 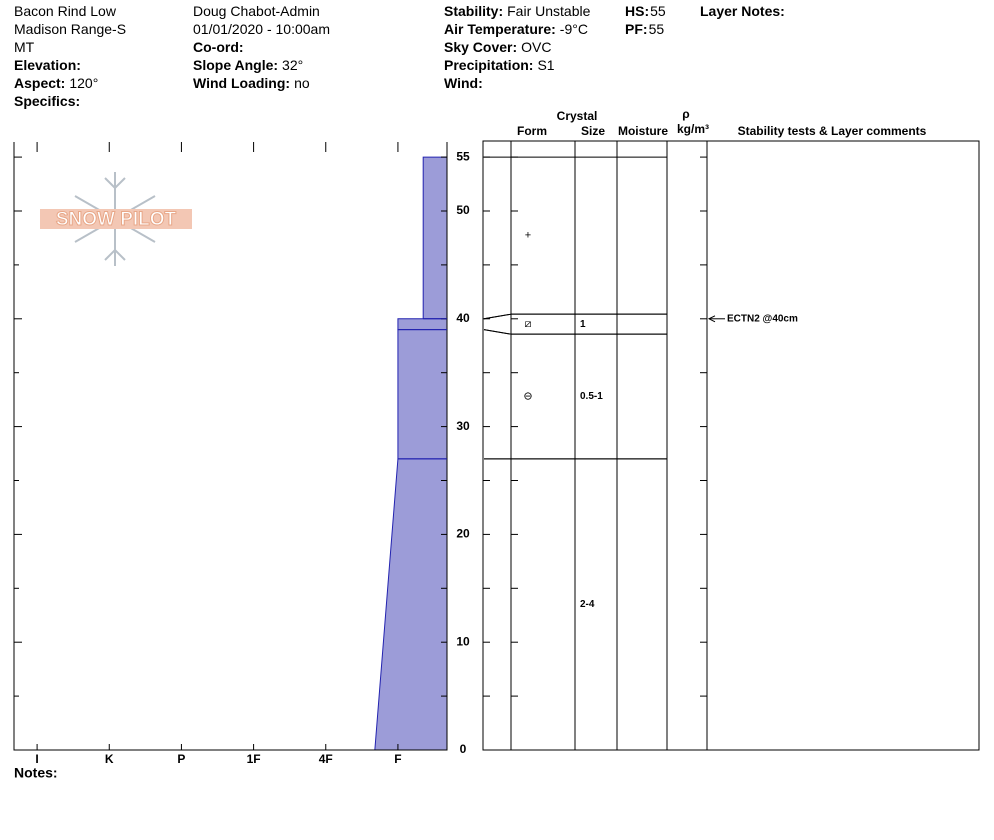 What do you see at coordinates (636, 29) in the screenshot?
I see `field-label: PF:` at bounding box center [636, 29].